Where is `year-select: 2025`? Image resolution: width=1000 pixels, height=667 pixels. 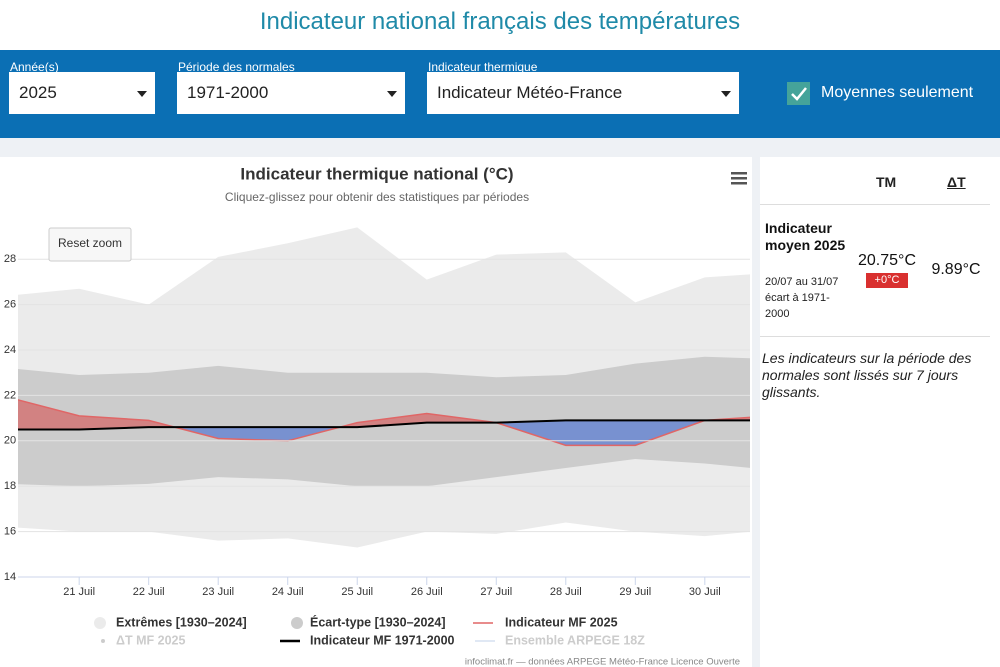 year-select: 2025 is located at coordinates (82, 93).